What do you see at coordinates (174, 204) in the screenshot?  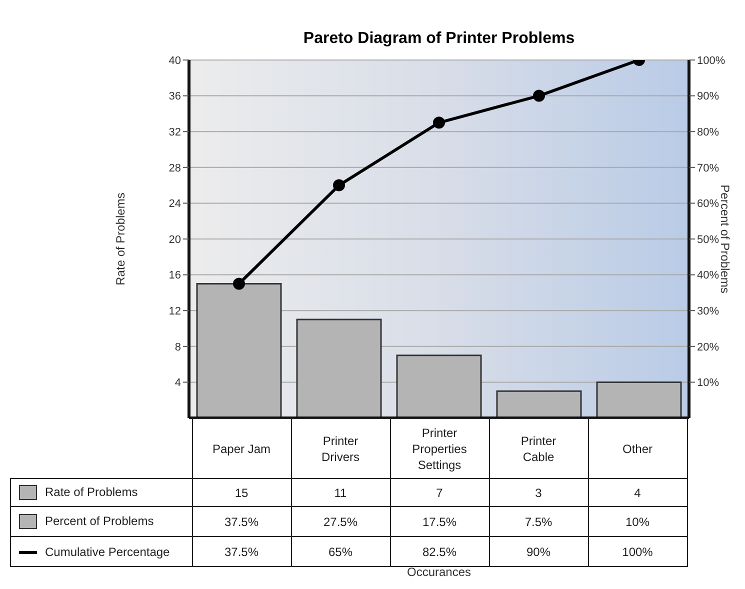 I see `y-tick-label: 24` at bounding box center [174, 204].